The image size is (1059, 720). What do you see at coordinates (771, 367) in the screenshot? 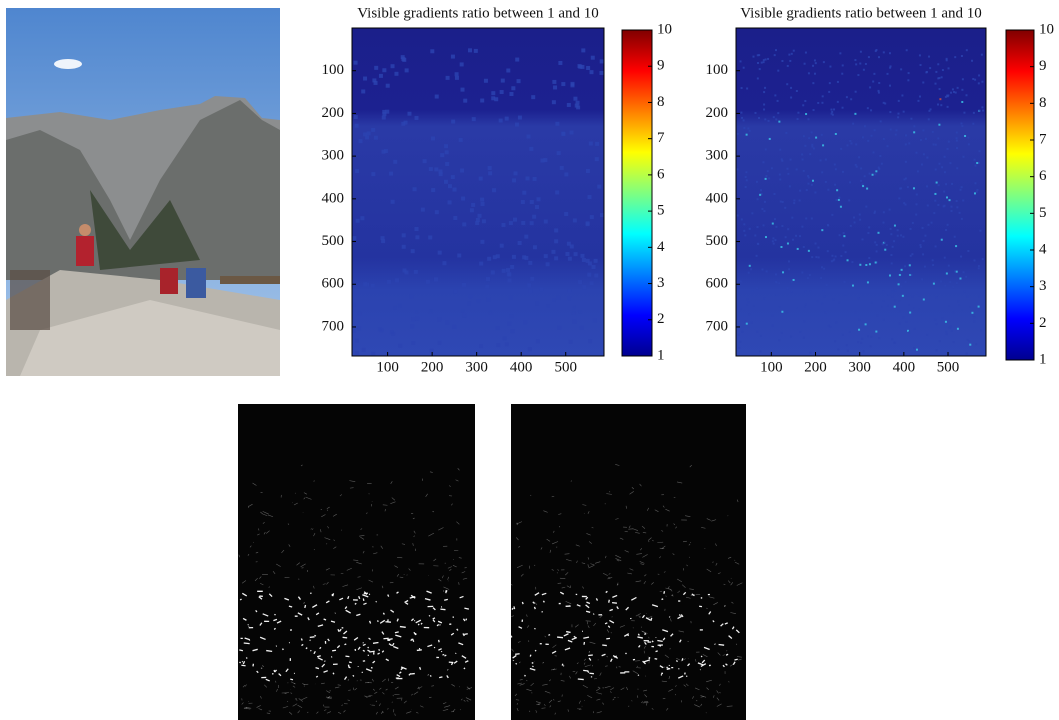
I see `x-tick-label: 100` at bounding box center [771, 367].